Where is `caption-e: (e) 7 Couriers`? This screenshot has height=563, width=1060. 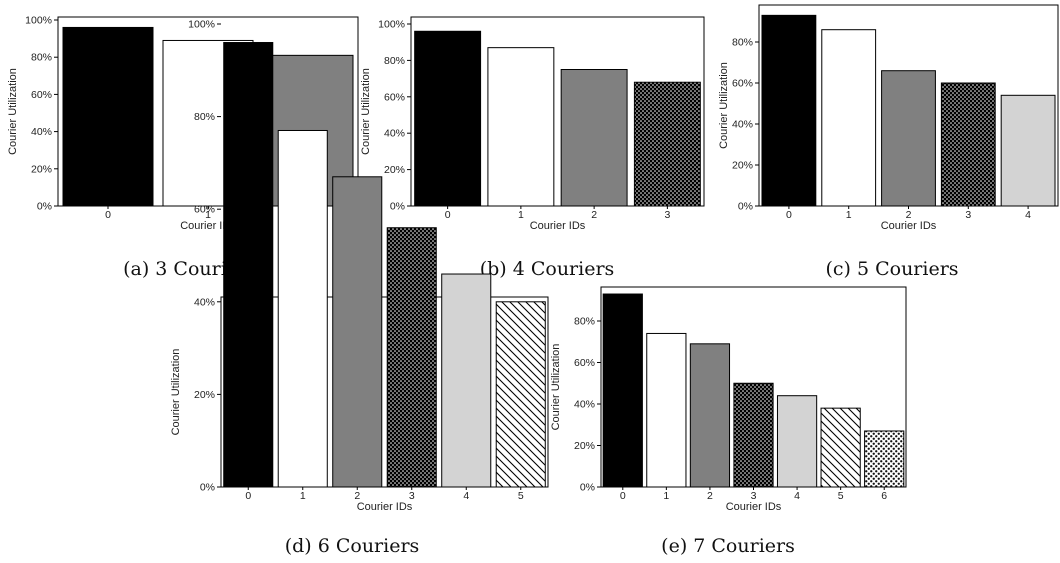
caption-e: (e) 7 Couriers is located at coordinates (728, 546).